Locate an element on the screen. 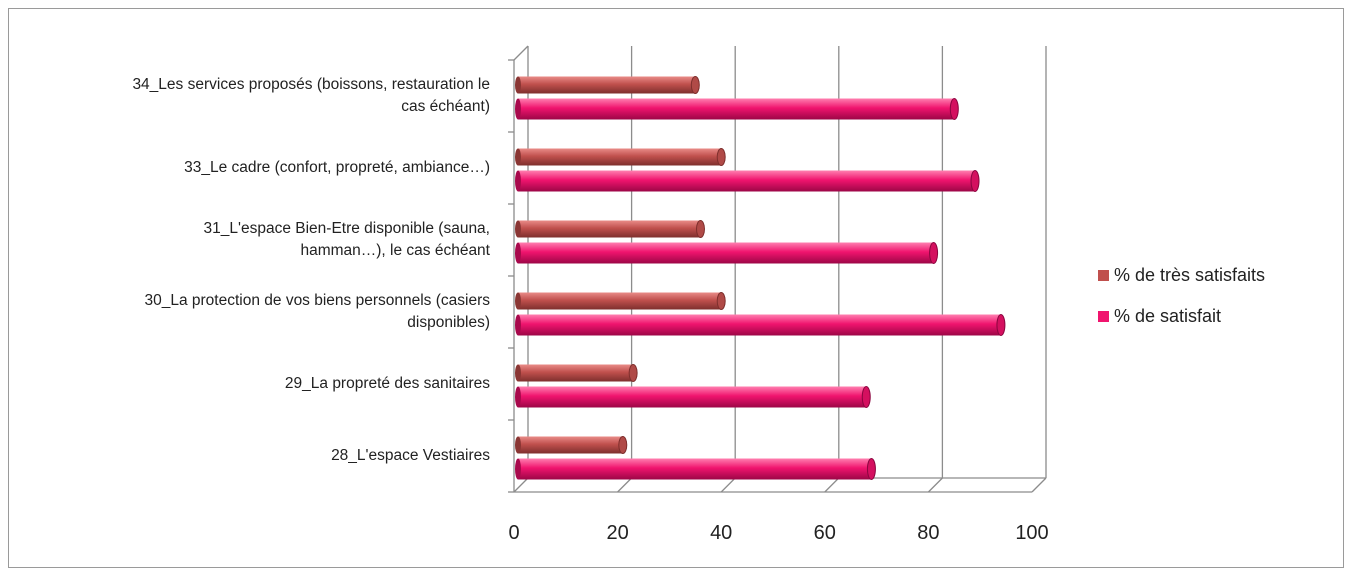 The width and height of the screenshot is (1354, 576). category-label-5: 28_L'espace Vestiaires is located at coordinates (255, 456).